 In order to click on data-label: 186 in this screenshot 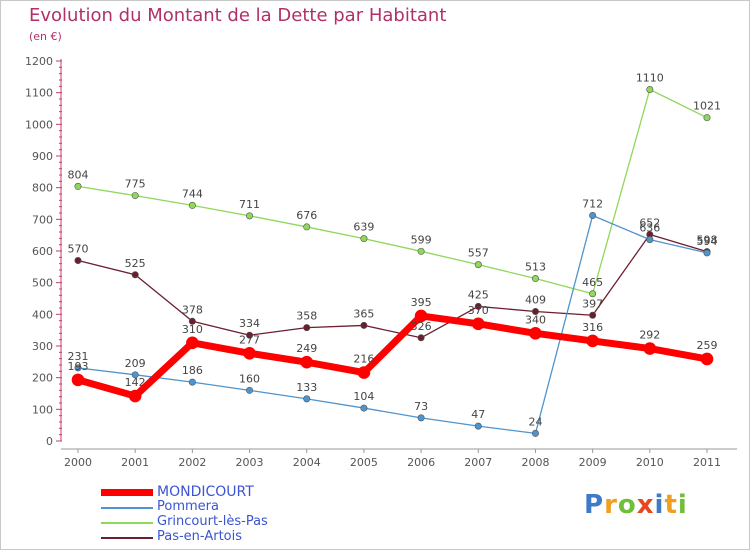, I will do `click(192, 370)`.